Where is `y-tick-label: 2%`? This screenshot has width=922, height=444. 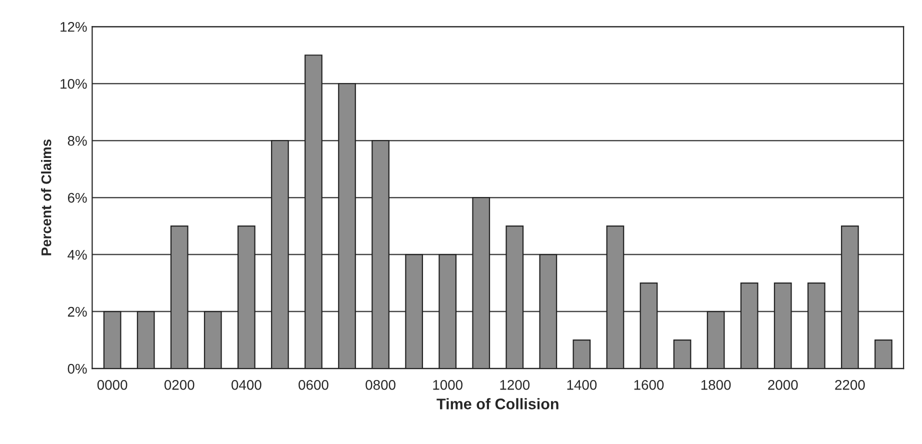
y-tick-label: 2% is located at coordinates (77, 311).